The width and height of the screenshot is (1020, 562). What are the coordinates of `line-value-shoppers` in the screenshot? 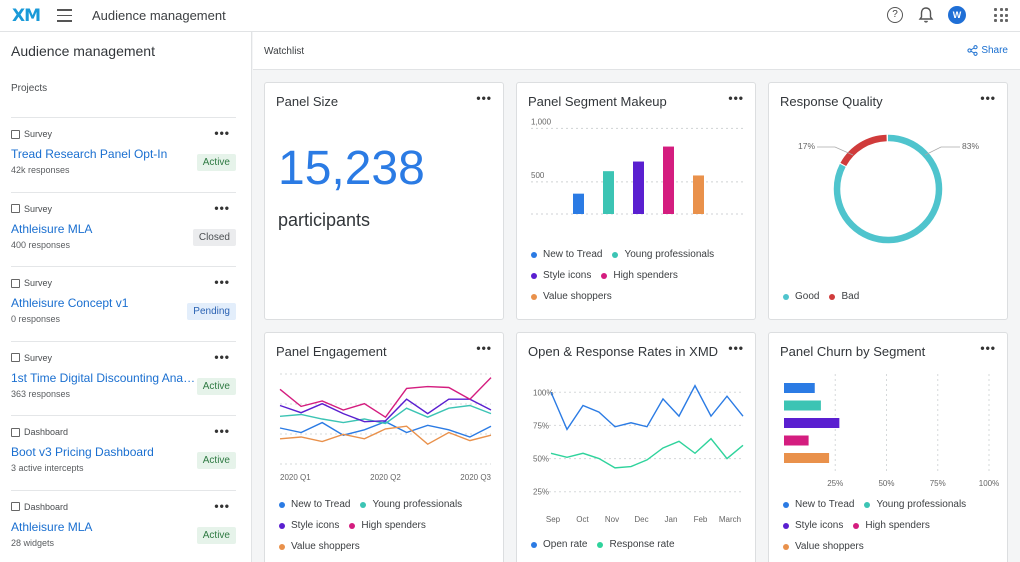 It's located at (385, 435).